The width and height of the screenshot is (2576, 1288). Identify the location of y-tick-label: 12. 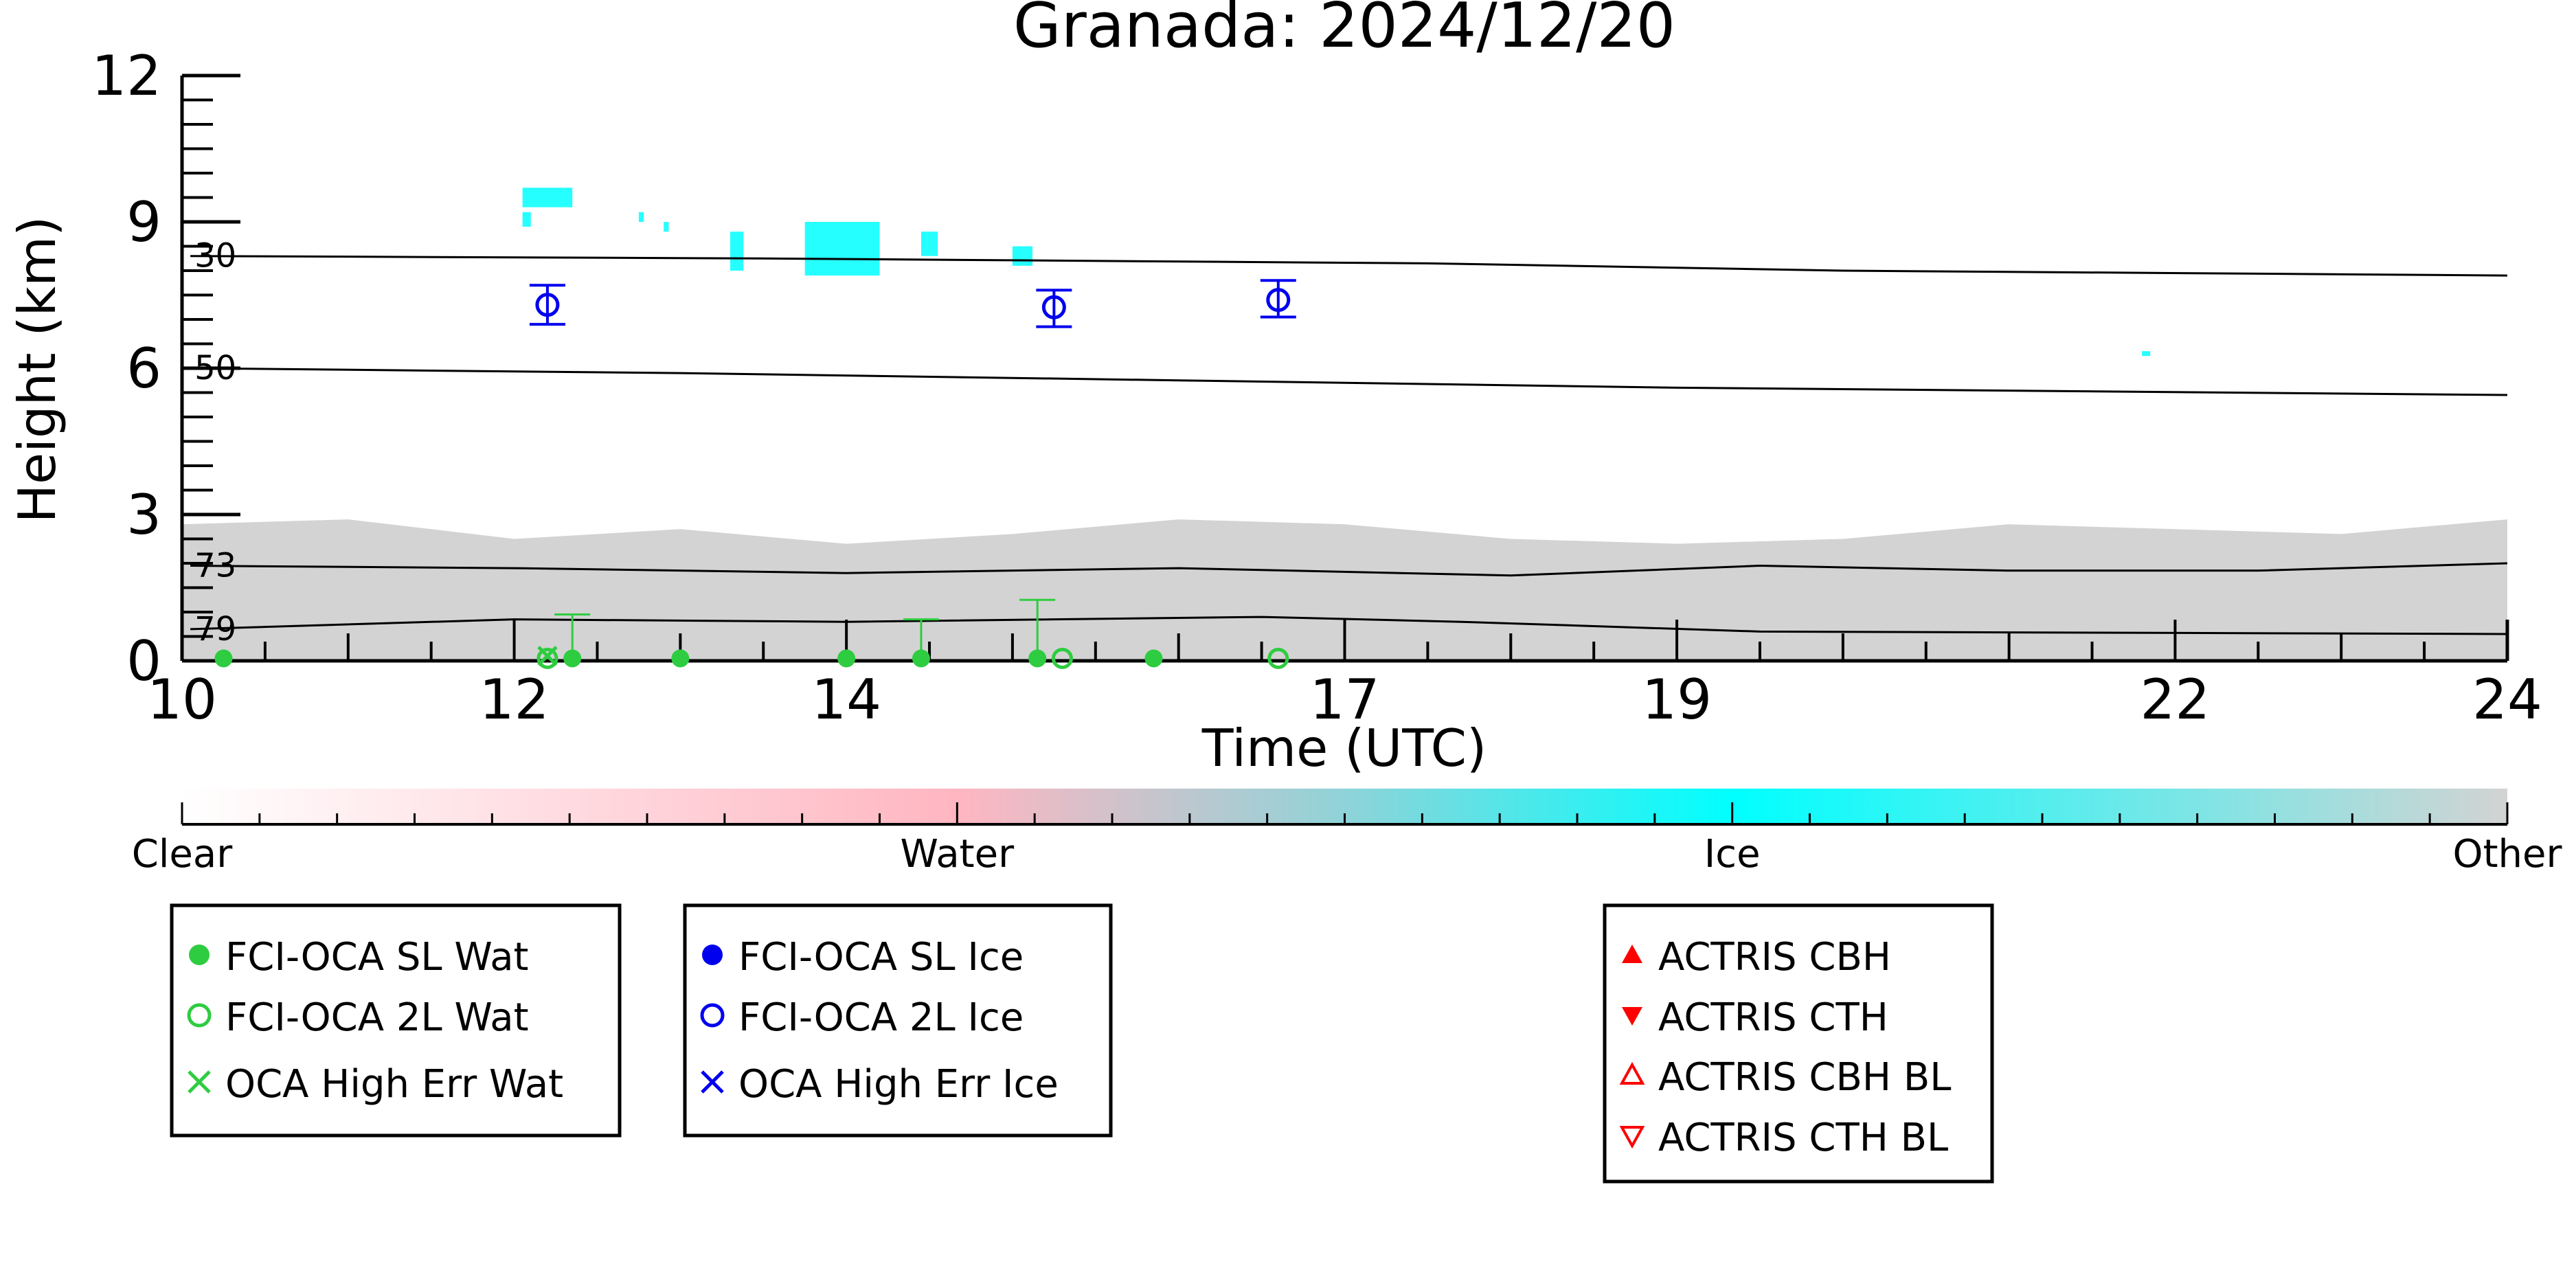
(126, 76).